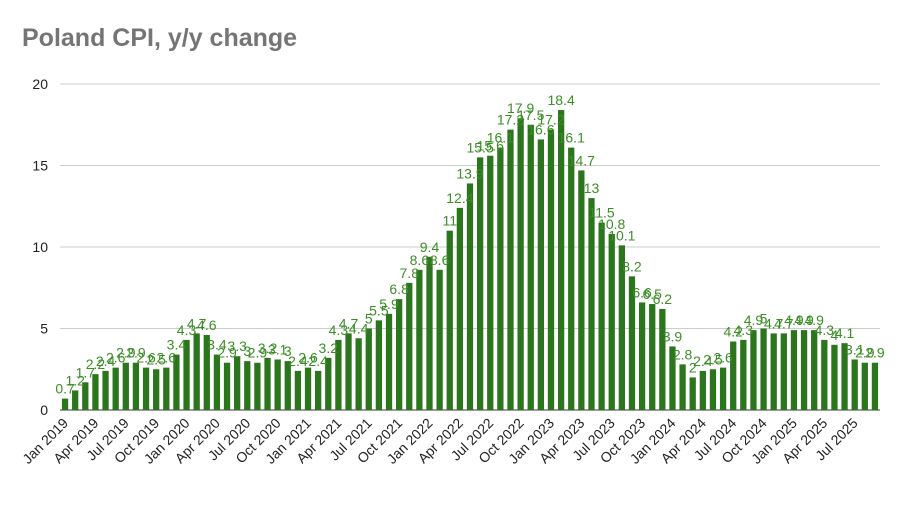 The height and width of the screenshot is (510, 900). What do you see at coordinates (540, 129) in the screenshot?
I see `data-label-47: 16.6` at bounding box center [540, 129].